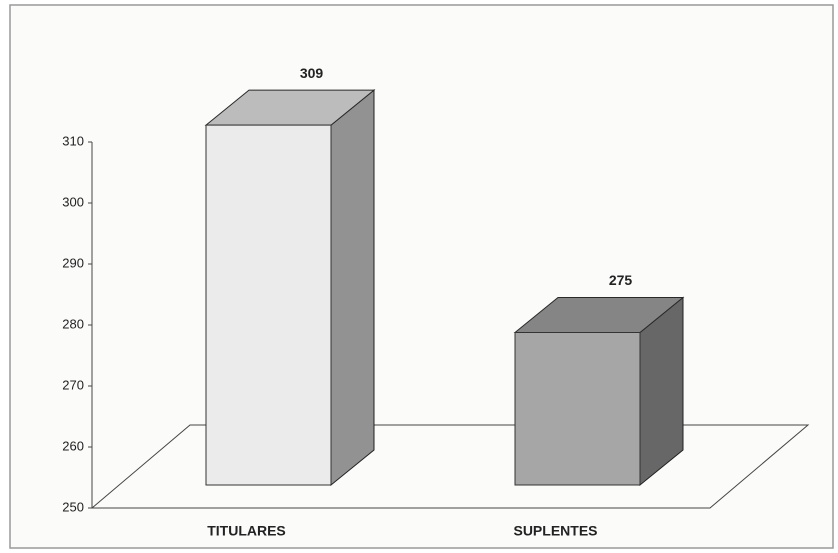  I want to click on data-label: 275, so click(621, 280).